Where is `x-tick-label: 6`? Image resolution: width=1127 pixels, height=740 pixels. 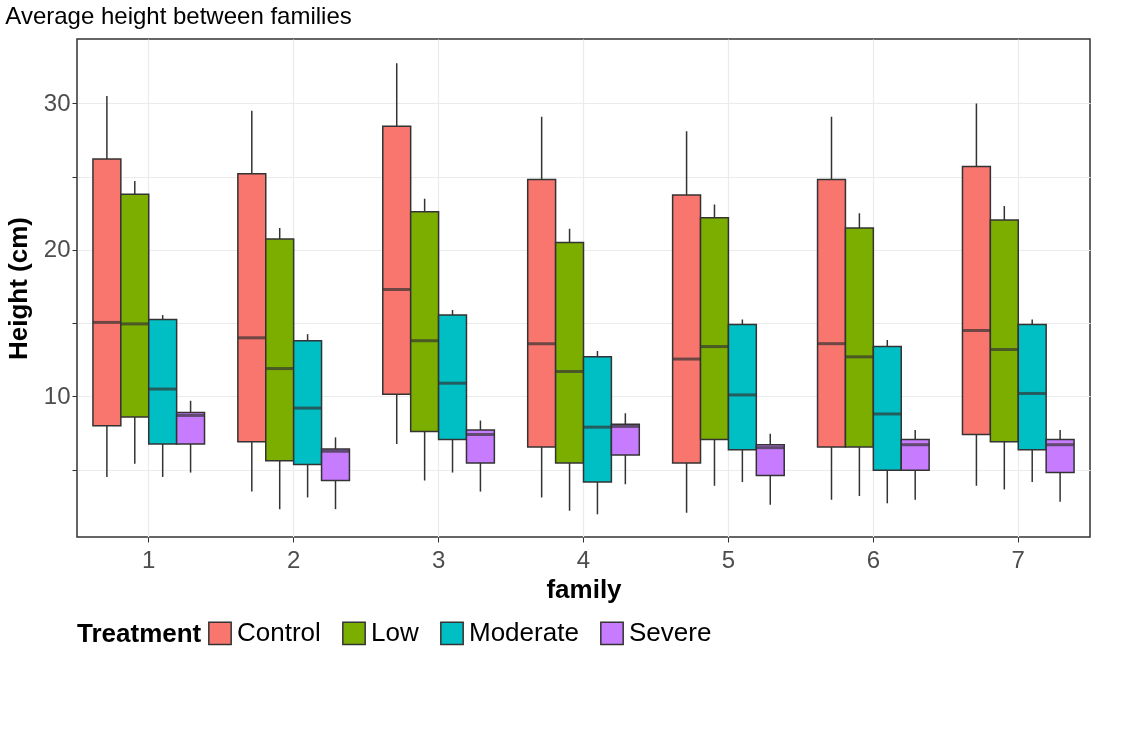
x-tick-label: 6 is located at coordinates (873, 559).